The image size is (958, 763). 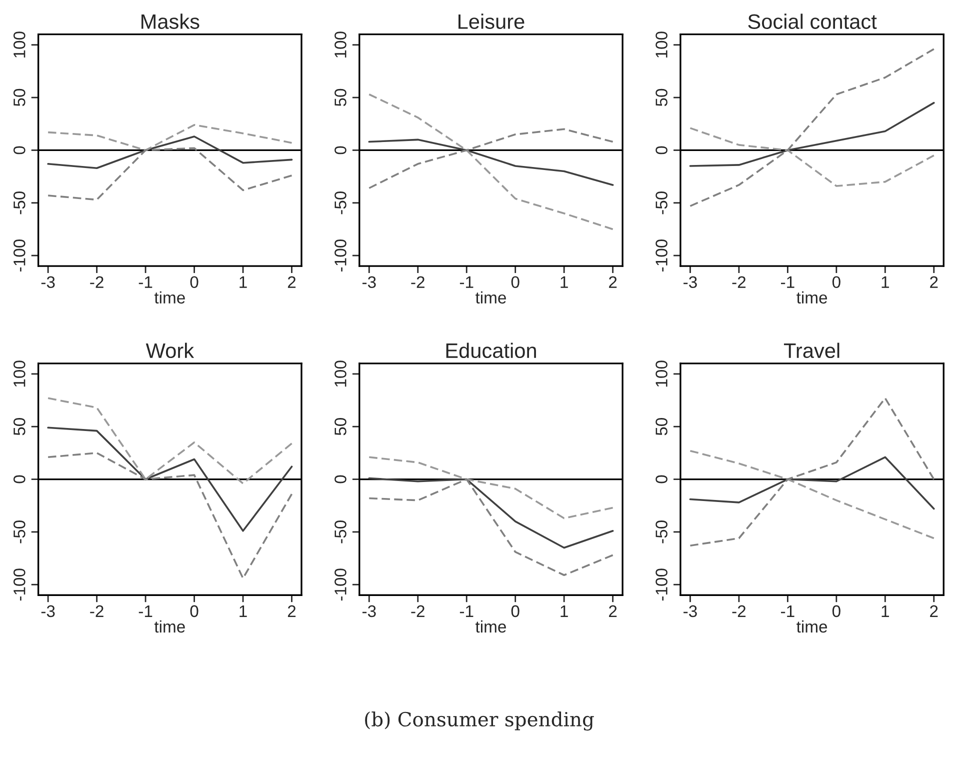 What do you see at coordinates (170, 350) in the screenshot?
I see `chart-title: Work` at bounding box center [170, 350].